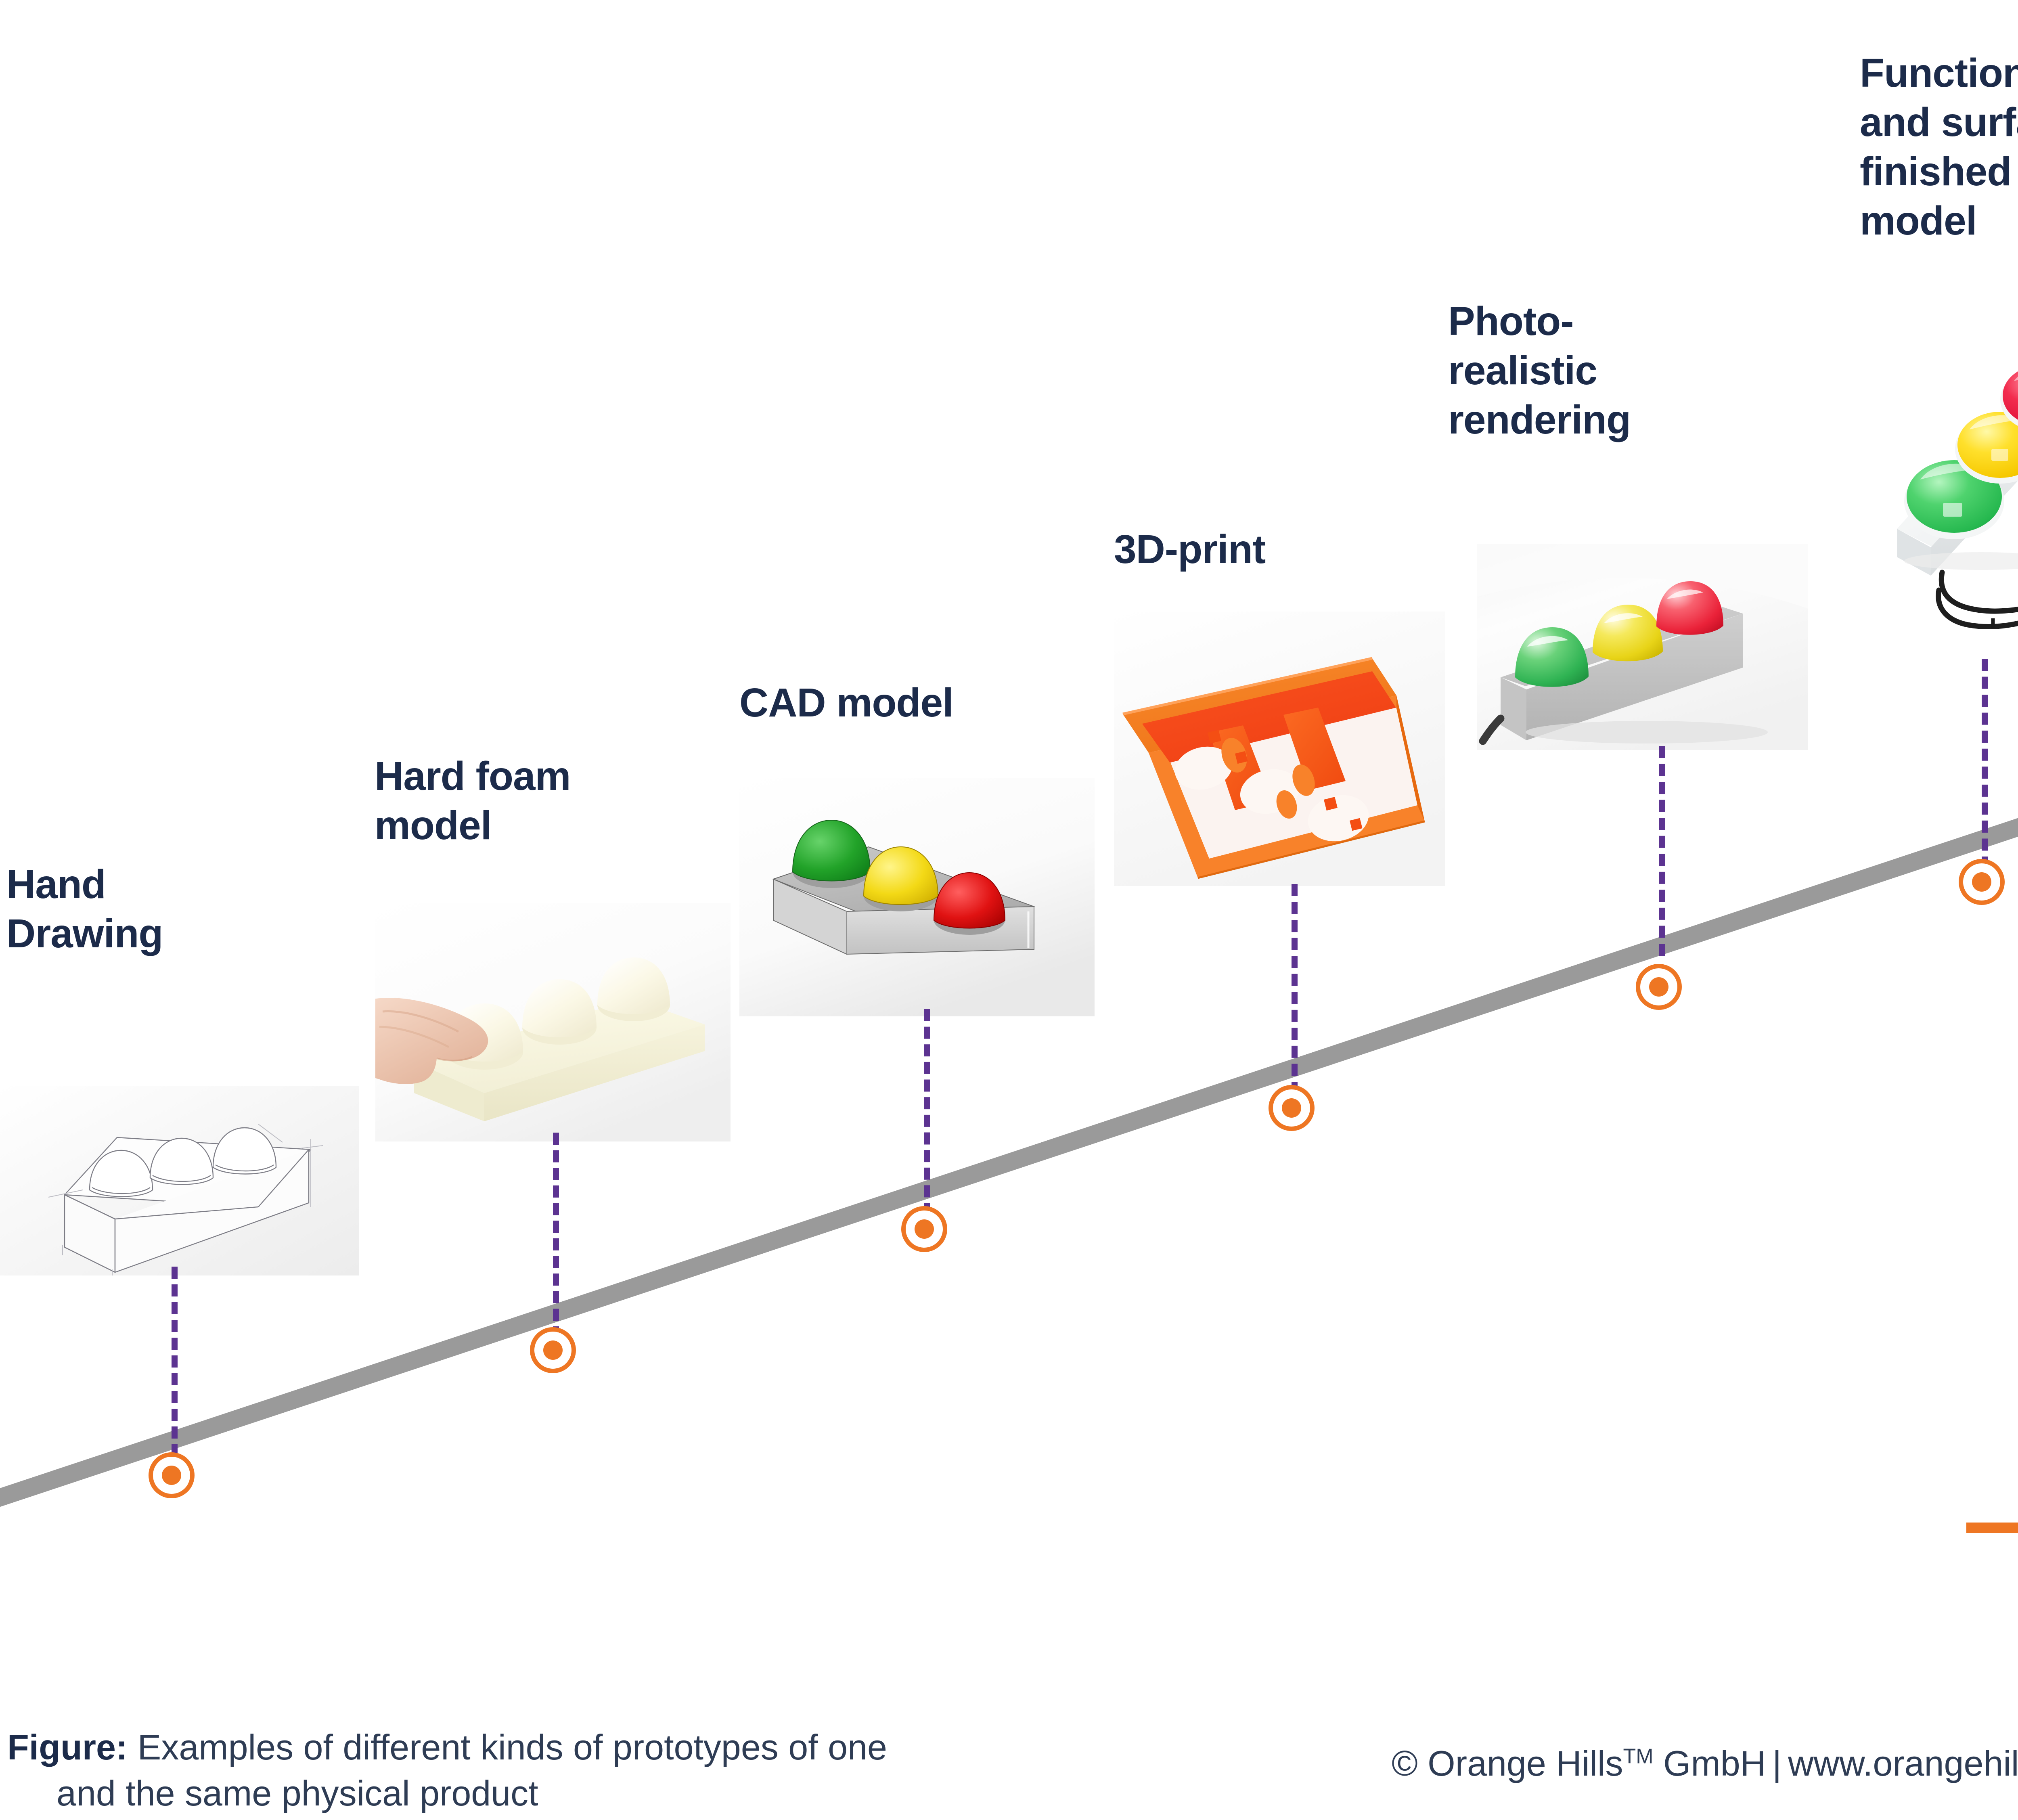  What do you see at coordinates (927, 1112) in the screenshot?
I see `connector-cad-model` at bounding box center [927, 1112].